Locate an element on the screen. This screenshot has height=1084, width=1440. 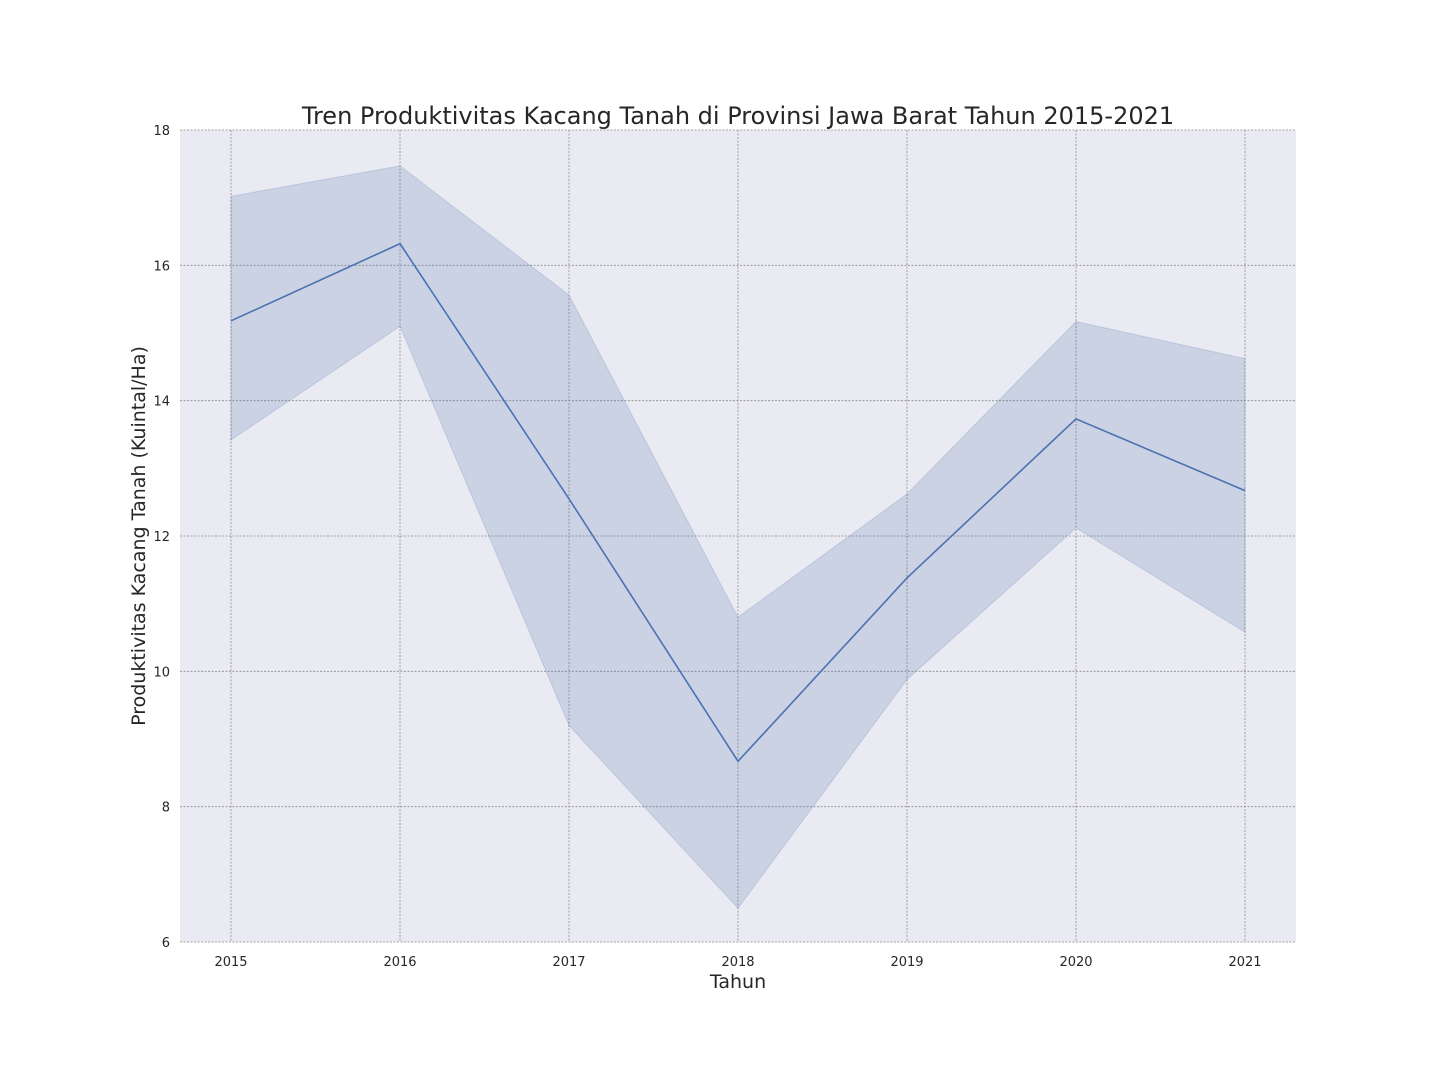
x-tick-label: 2017 is located at coordinates (568, 962).